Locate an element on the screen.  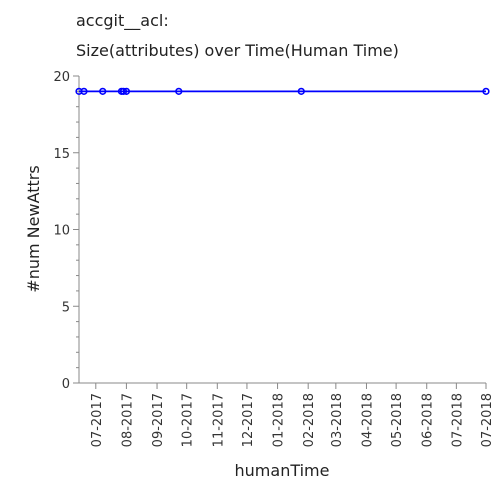
x-tick-label: 05-2018 is located at coordinates (397, 420).